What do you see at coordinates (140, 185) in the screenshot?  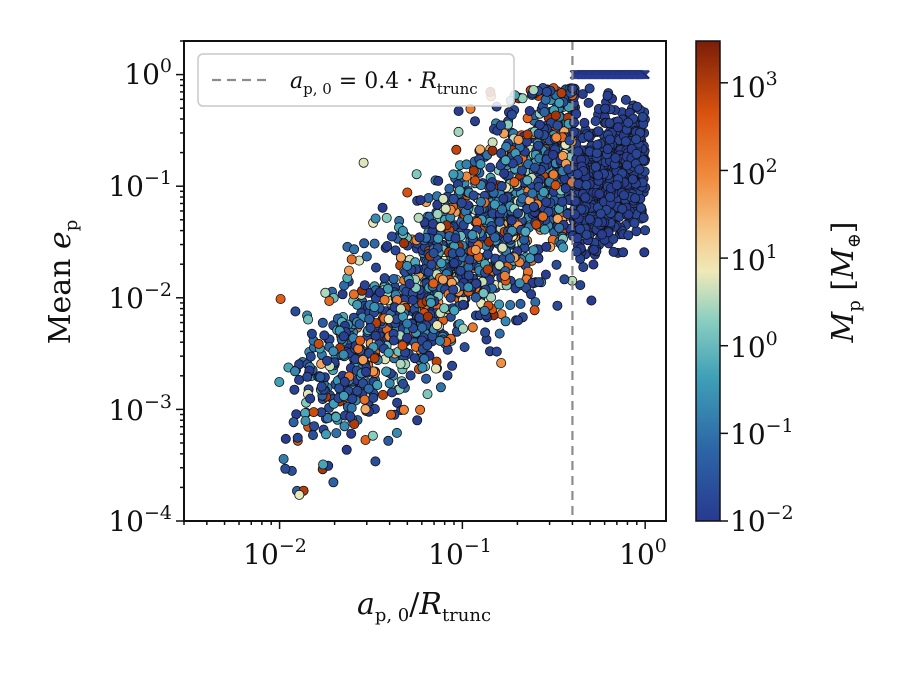 I see `y-tick-label-4: 10⁻¹` at bounding box center [140, 185].